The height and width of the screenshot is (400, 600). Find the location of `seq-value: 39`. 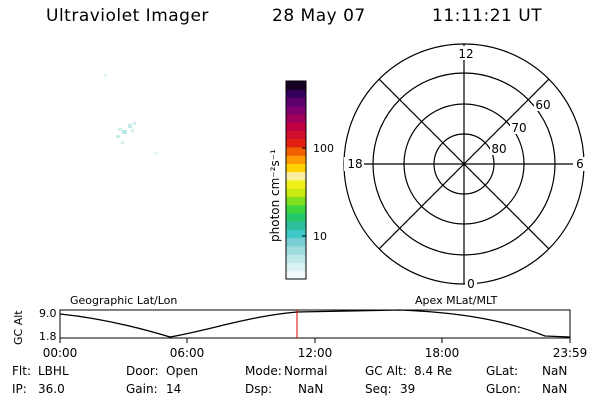

seq-value: 39 is located at coordinates (408, 389).